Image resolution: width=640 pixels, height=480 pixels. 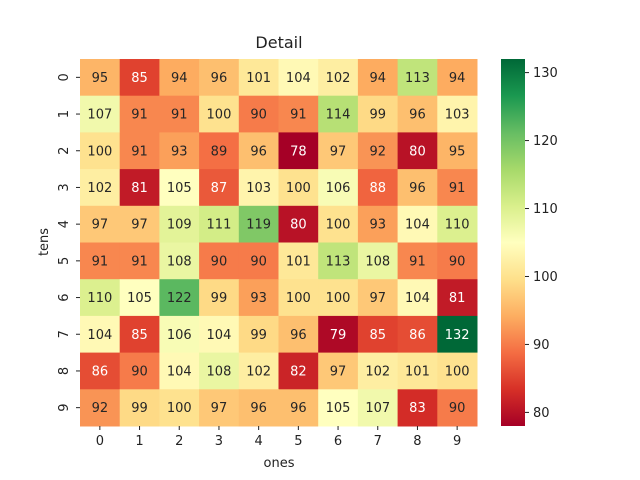 What do you see at coordinates (541, 413) in the screenshot?
I see `colorbar-tick-label: 80` at bounding box center [541, 413].